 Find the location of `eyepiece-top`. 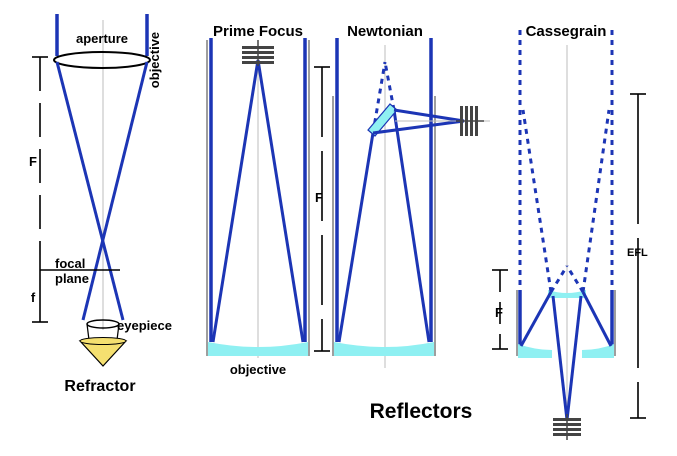

eyepiece-top is located at coordinates (103, 341).